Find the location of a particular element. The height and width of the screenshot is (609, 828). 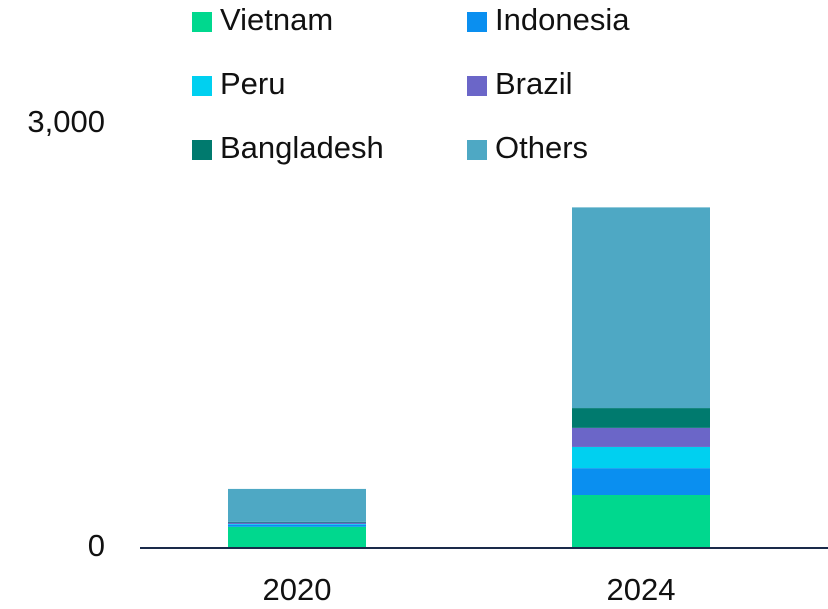

x-tick-label: 2020 is located at coordinates (297, 589).